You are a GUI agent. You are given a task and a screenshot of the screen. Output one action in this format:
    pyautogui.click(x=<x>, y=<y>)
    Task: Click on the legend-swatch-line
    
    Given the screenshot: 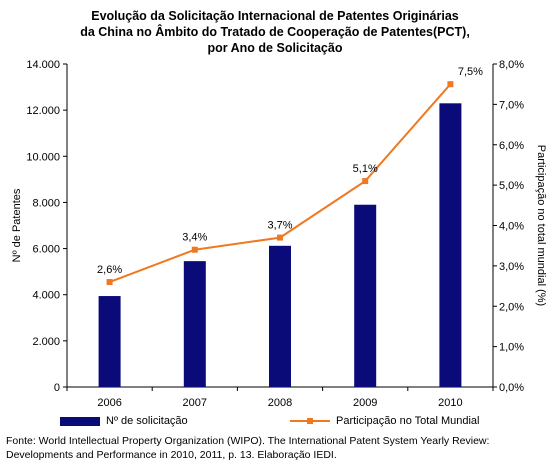 What is the action you would take?
    pyautogui.click(x=310, y=421)
    